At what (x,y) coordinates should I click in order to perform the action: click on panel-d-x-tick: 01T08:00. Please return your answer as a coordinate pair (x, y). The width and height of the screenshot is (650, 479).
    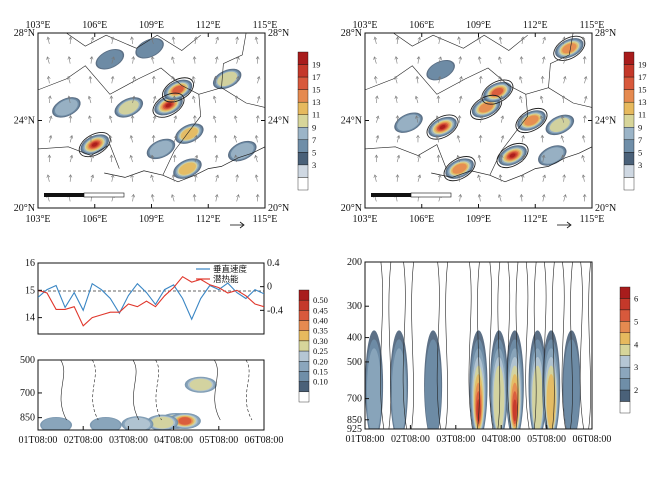
    Looking at the image, I should click on (365, 439).